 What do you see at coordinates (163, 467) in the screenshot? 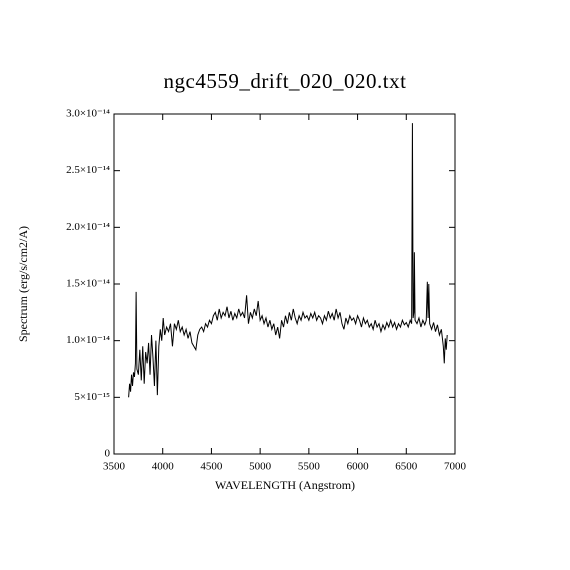
I see `x-tick-label: 4000` at bounding box center [163, 467].